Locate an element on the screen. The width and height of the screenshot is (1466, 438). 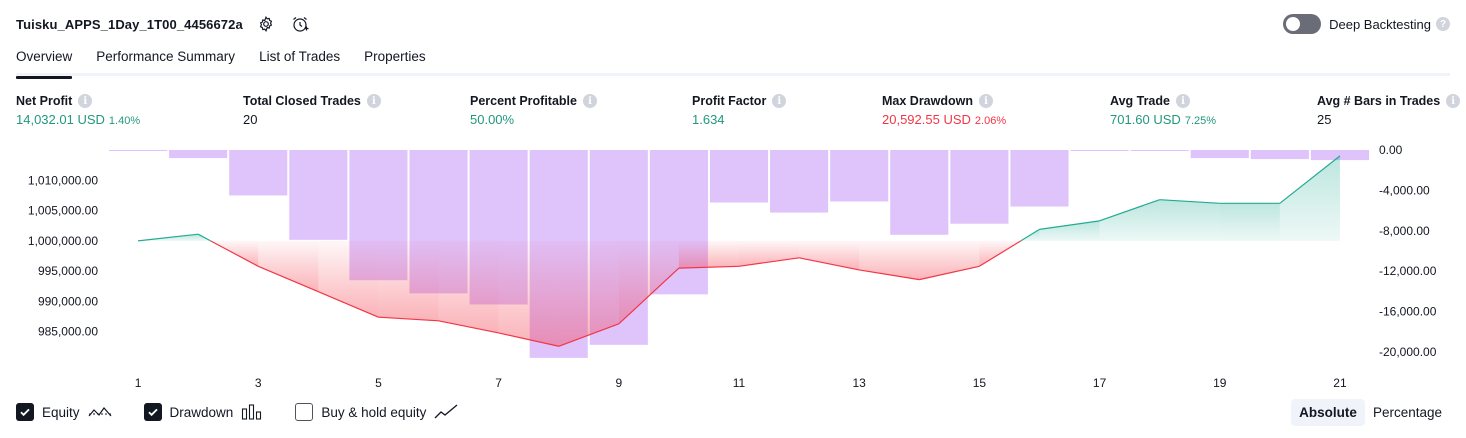
right-axis-tick-label: -12,000.00 is located at coordinates (1408, 271).